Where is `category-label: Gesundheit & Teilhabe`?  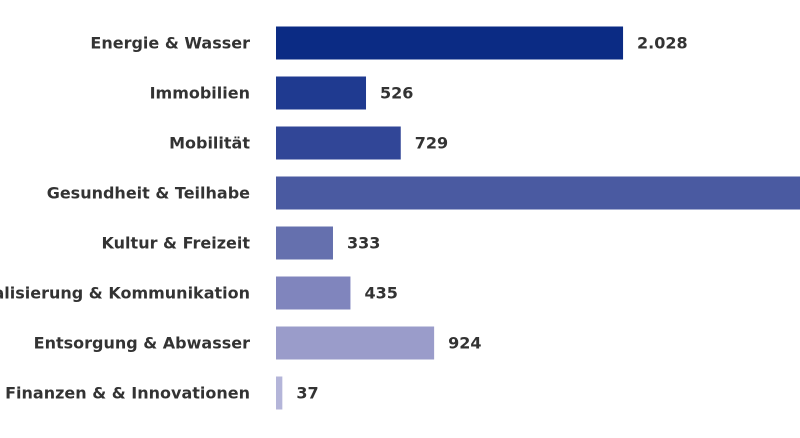
category-label: Gesundheit & Teilhabe is located at coordinates (148, 193).